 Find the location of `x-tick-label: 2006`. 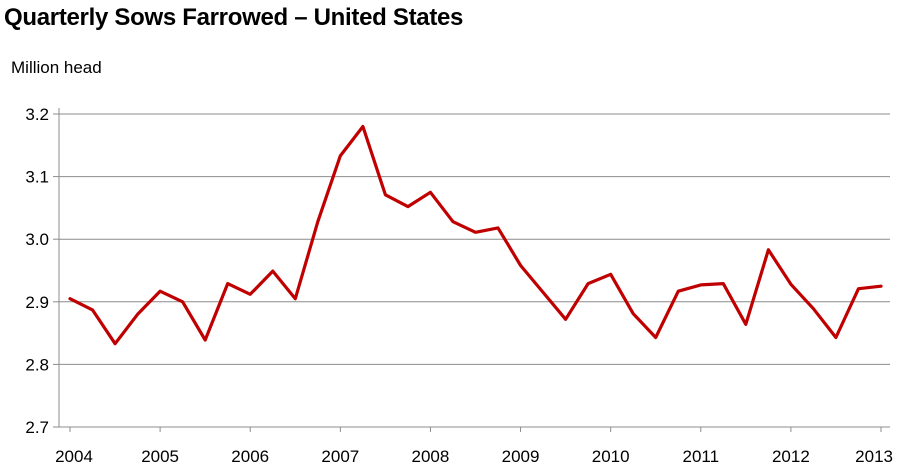

x-tick-label: 2006 is located at coordinates (250, 456).